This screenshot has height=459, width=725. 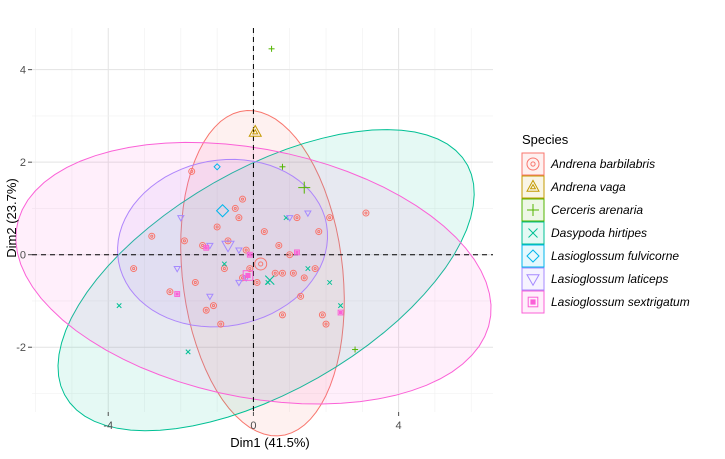 What do you see at coordinates (21, 348) in the screenshot?
I see `y-tick-label: -2` at bounding box center [21, 348].